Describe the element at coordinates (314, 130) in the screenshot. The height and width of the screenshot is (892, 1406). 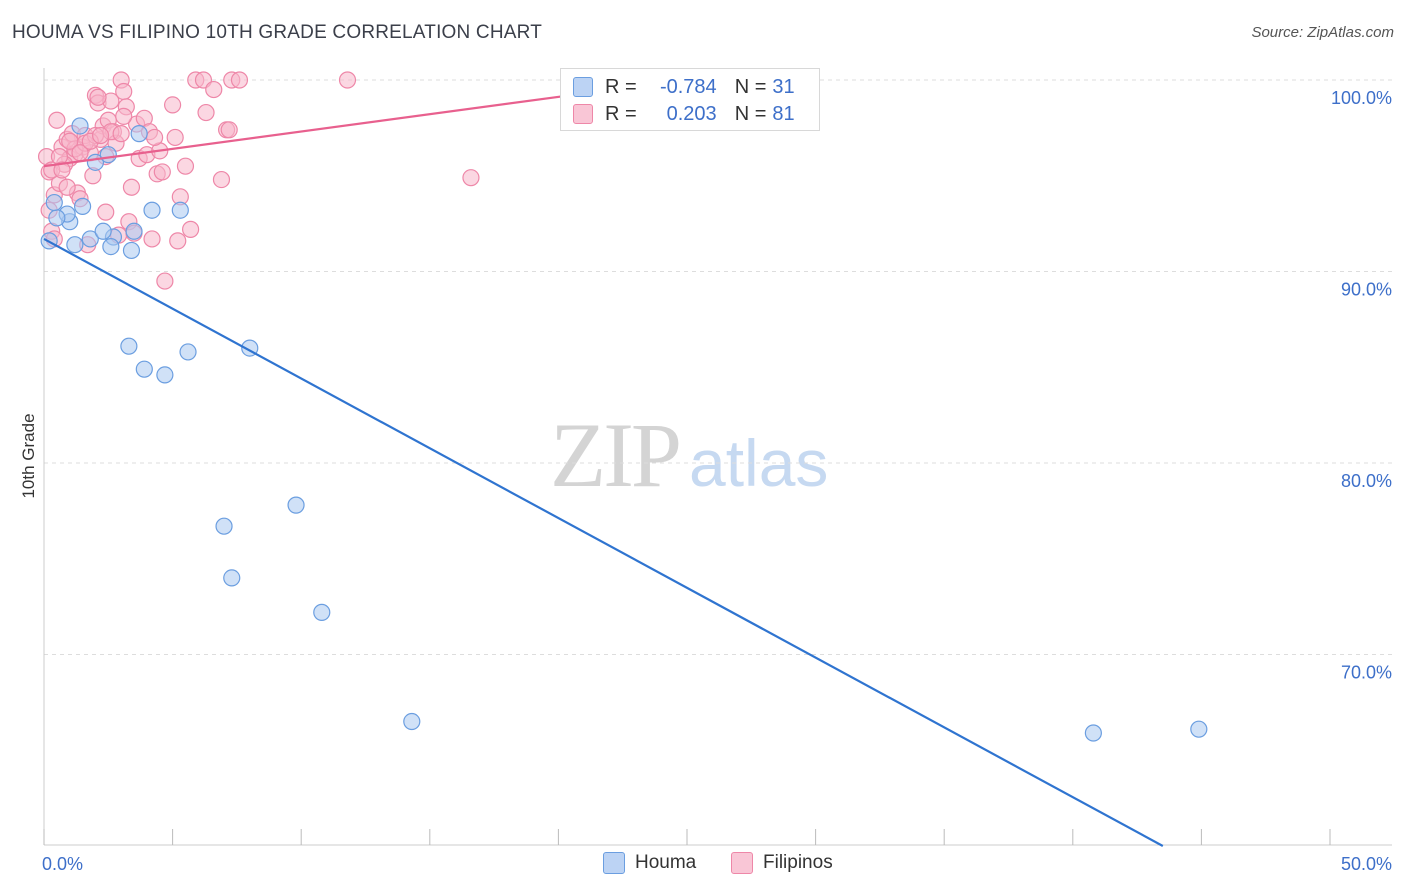
I see `filipinos-trend-line` at that location.